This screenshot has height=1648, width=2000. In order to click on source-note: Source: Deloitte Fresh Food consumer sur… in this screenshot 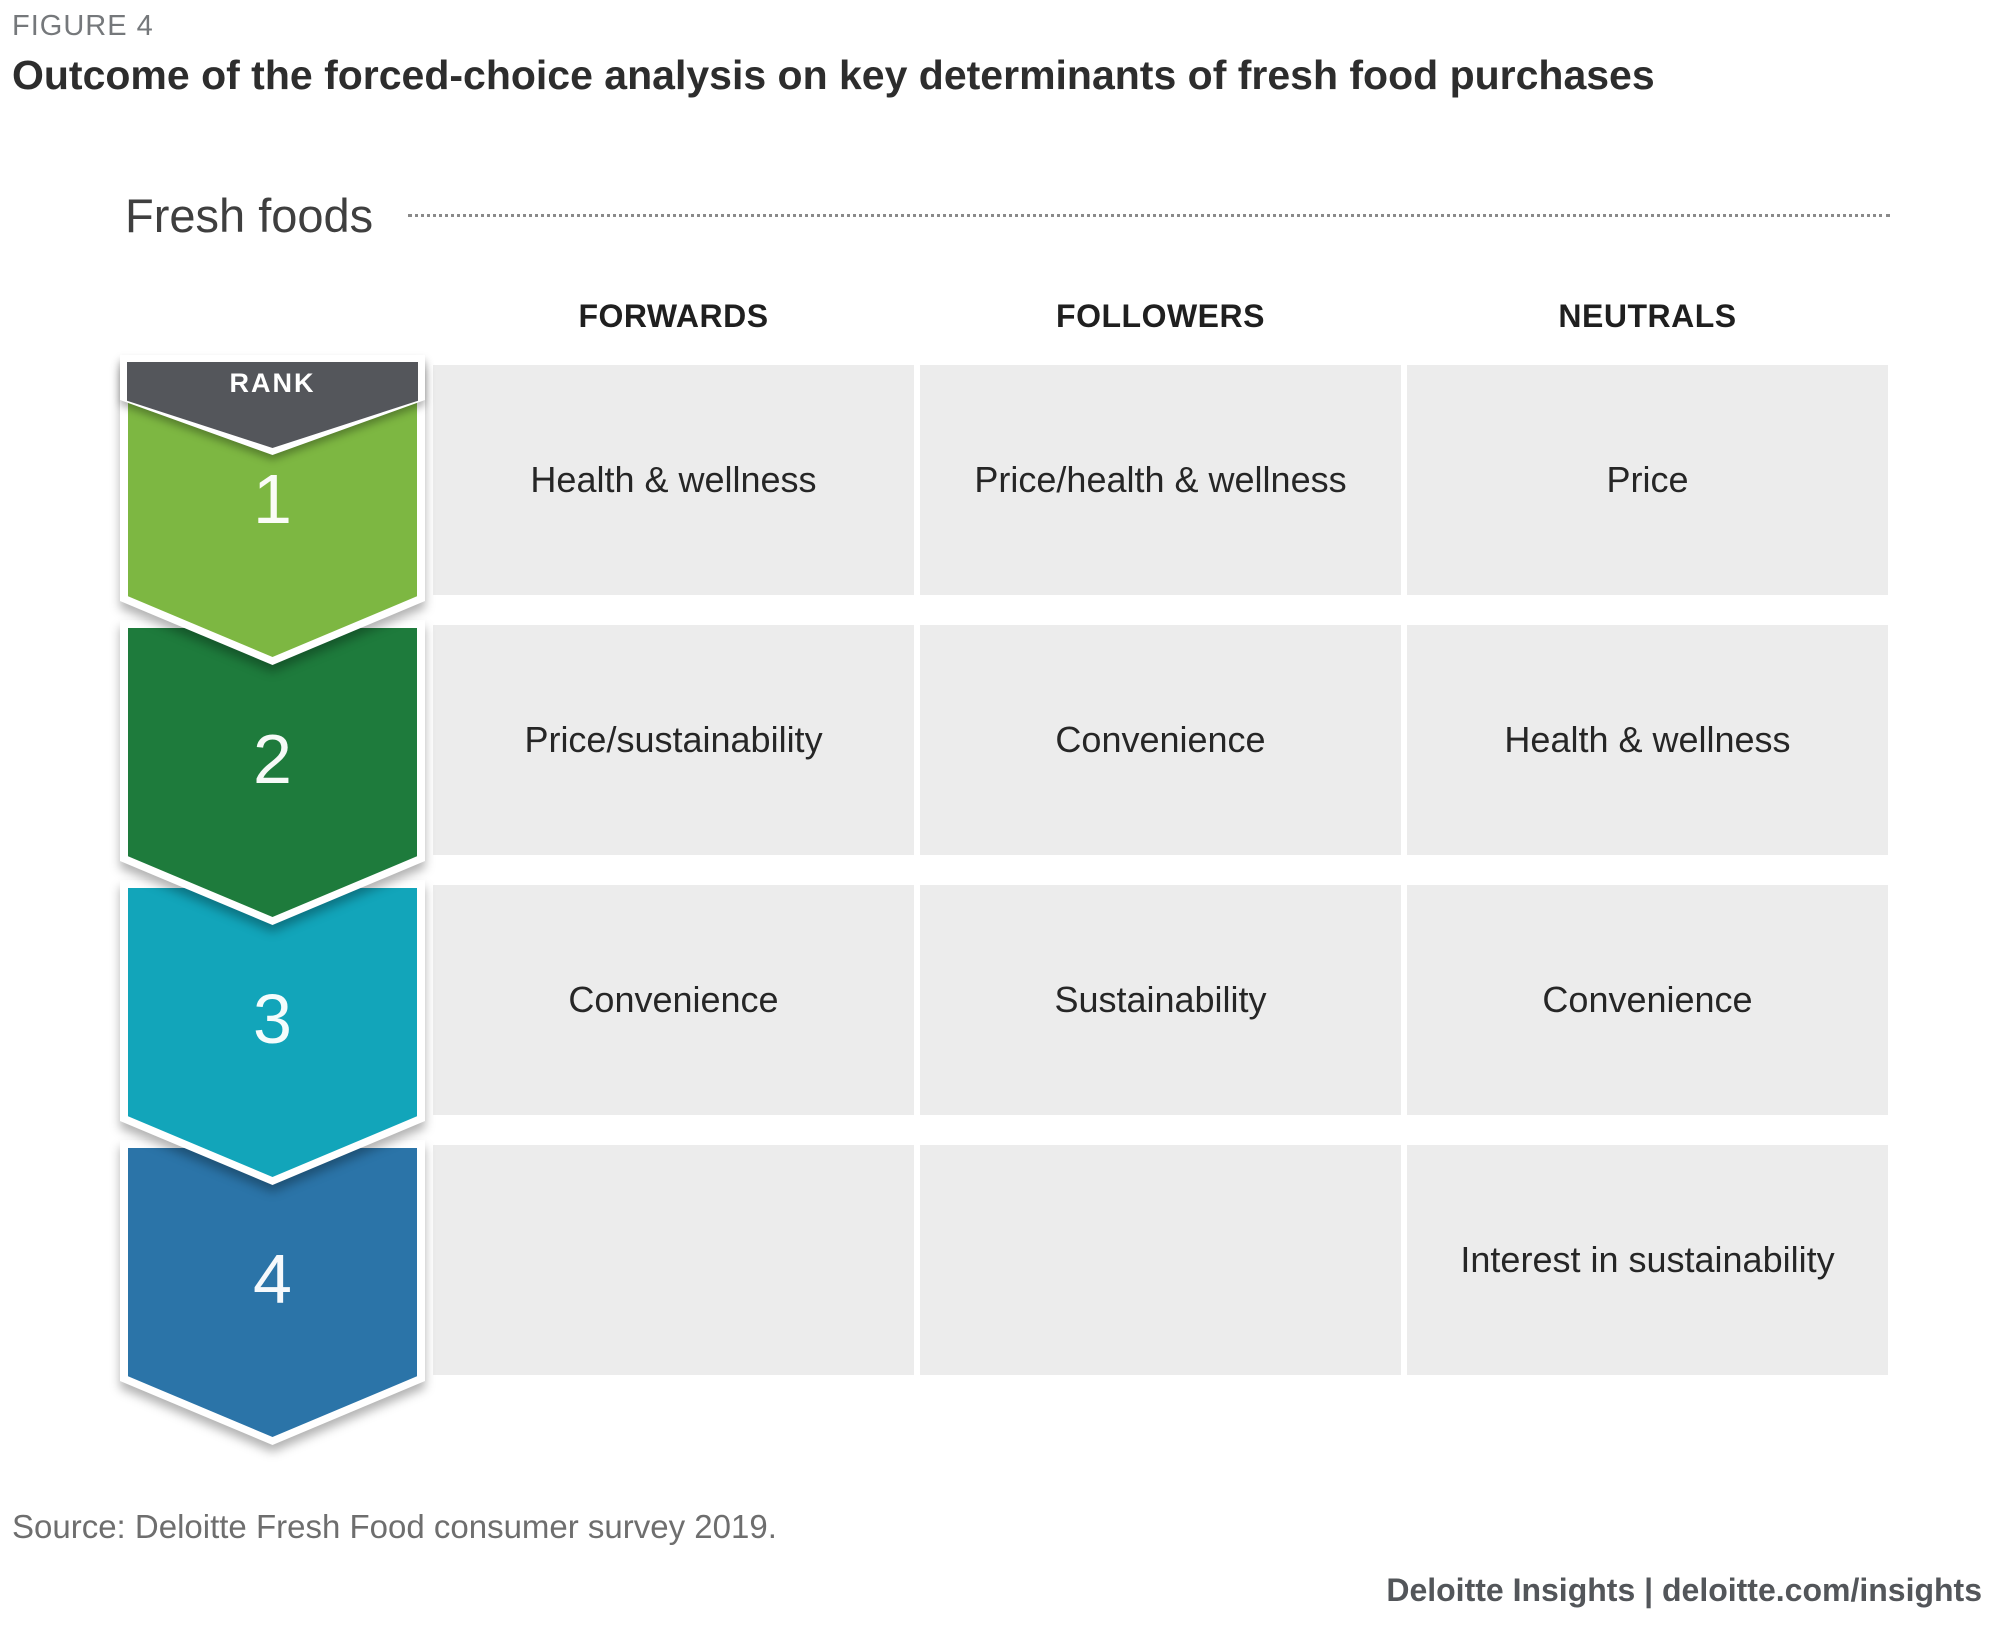, I will do `click(394, 1526)`.